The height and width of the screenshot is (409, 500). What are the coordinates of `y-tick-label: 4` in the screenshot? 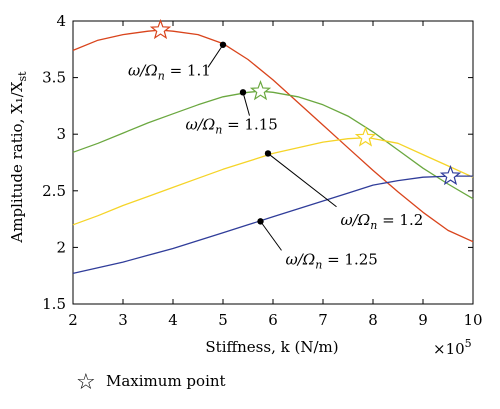 It's located at (61, 21).